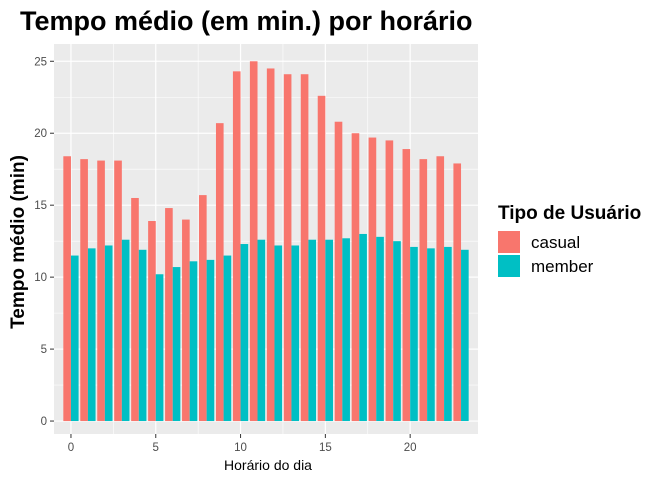  Describe the element at coordinates (40, 206) in the screenshot. I see `y-tick-label: 15` at that location.